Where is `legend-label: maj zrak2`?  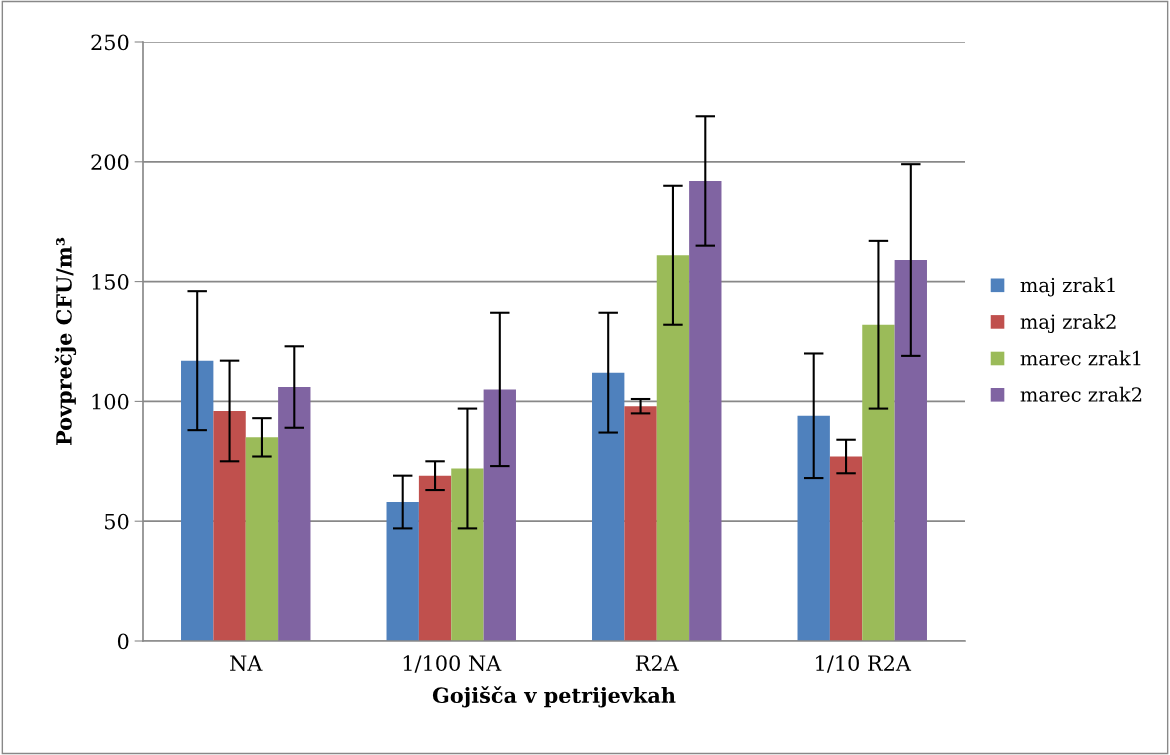
legend-label: maj zrak2 is located at coordinates (1068, 323).